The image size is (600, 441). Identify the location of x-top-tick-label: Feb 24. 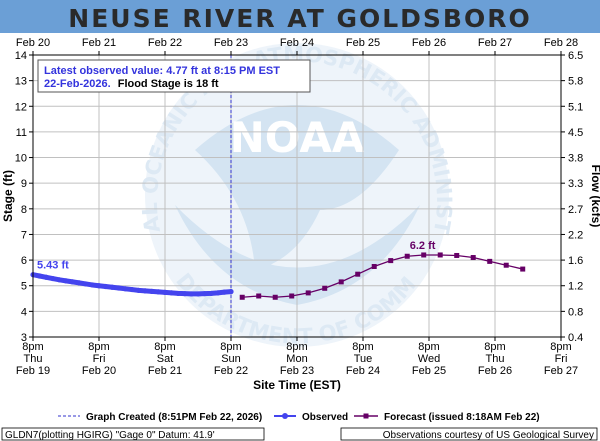
(297, 43).